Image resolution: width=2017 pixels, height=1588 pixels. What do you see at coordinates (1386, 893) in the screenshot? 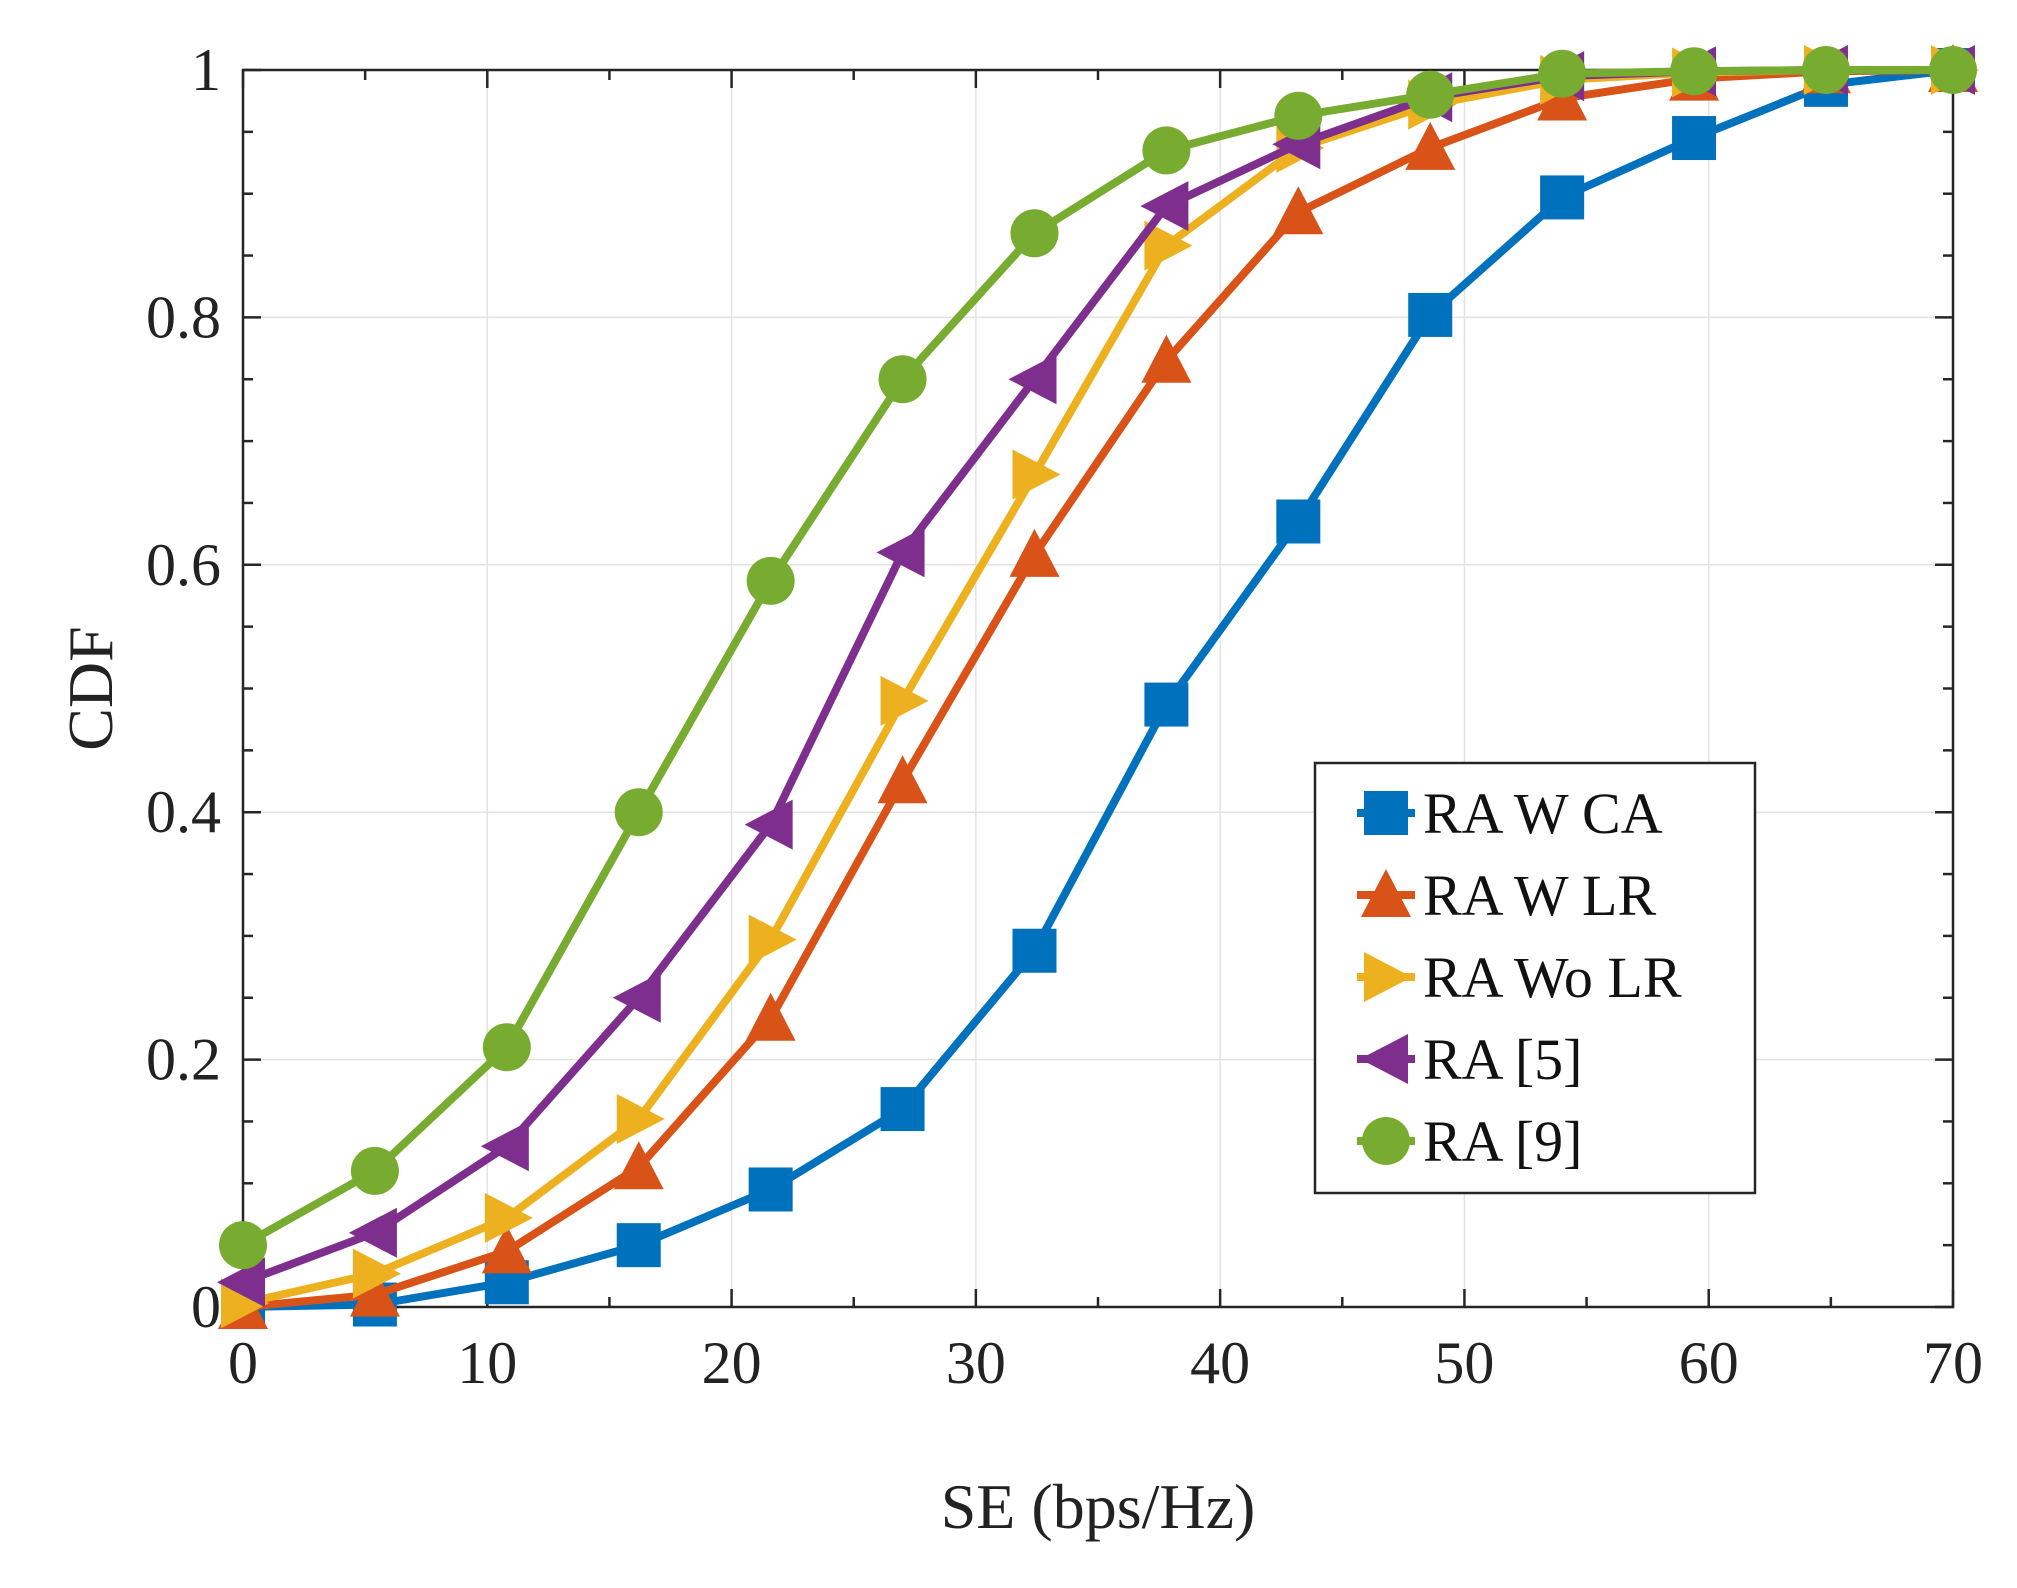
I see `legend-marker-ra-w-lr` at bounding box center [1386, 893].